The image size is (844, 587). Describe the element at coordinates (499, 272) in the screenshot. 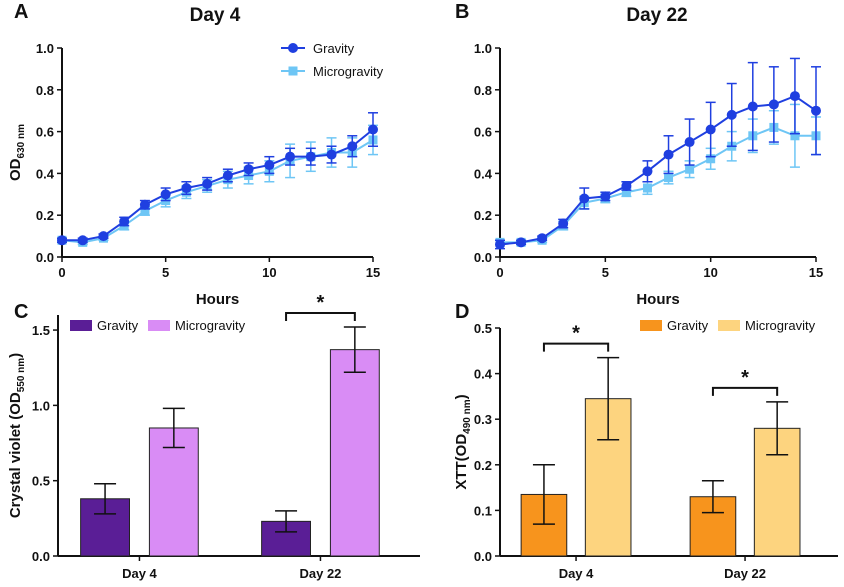

I see `x-tick-label: 0` at that location.